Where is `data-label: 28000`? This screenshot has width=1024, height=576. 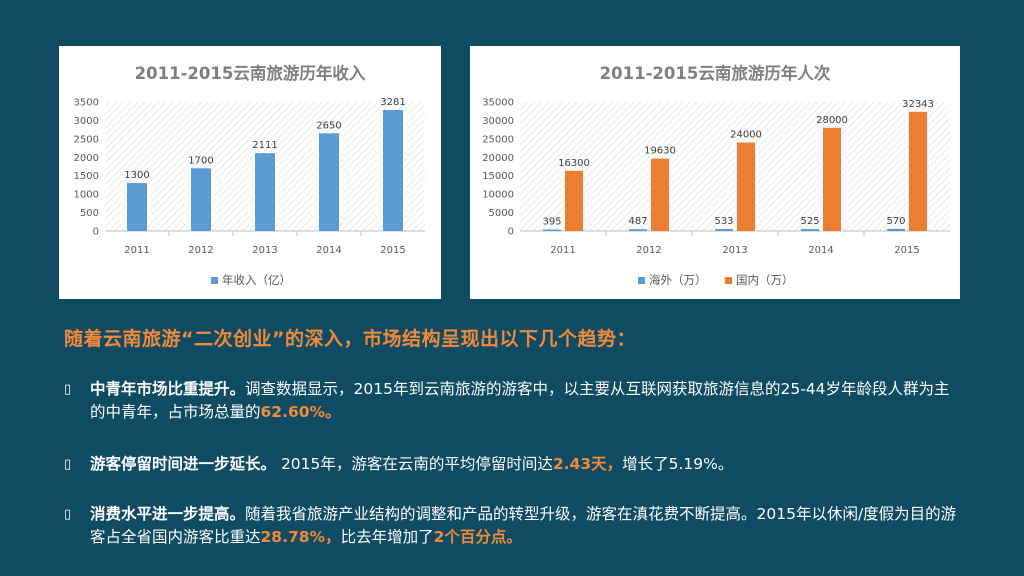
data-label: 28000 is located at coordinates (832, 120).